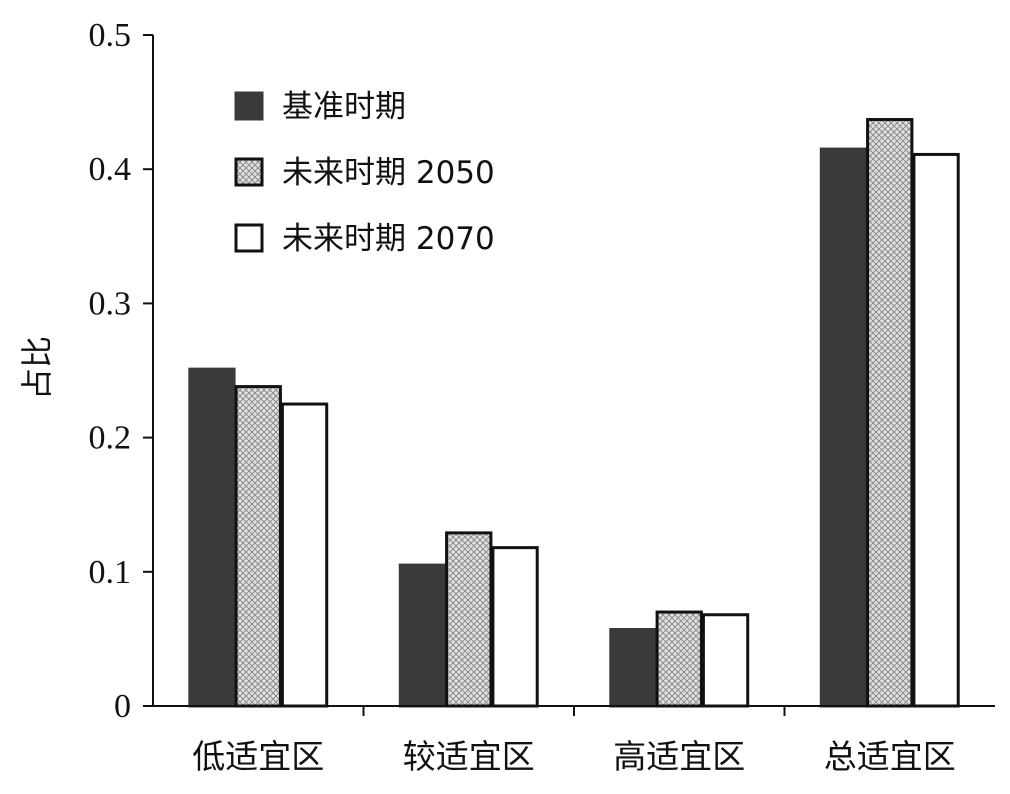  I want to click on legend-item: 未来时期 2070, so click(364, 239).